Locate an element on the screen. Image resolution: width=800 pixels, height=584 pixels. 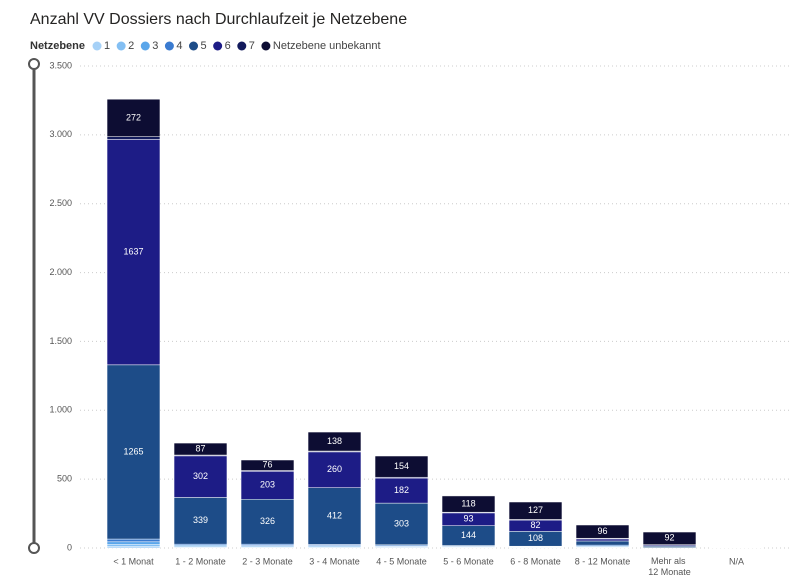
y-tick-label: 500 is located at coordinates (64, 479).